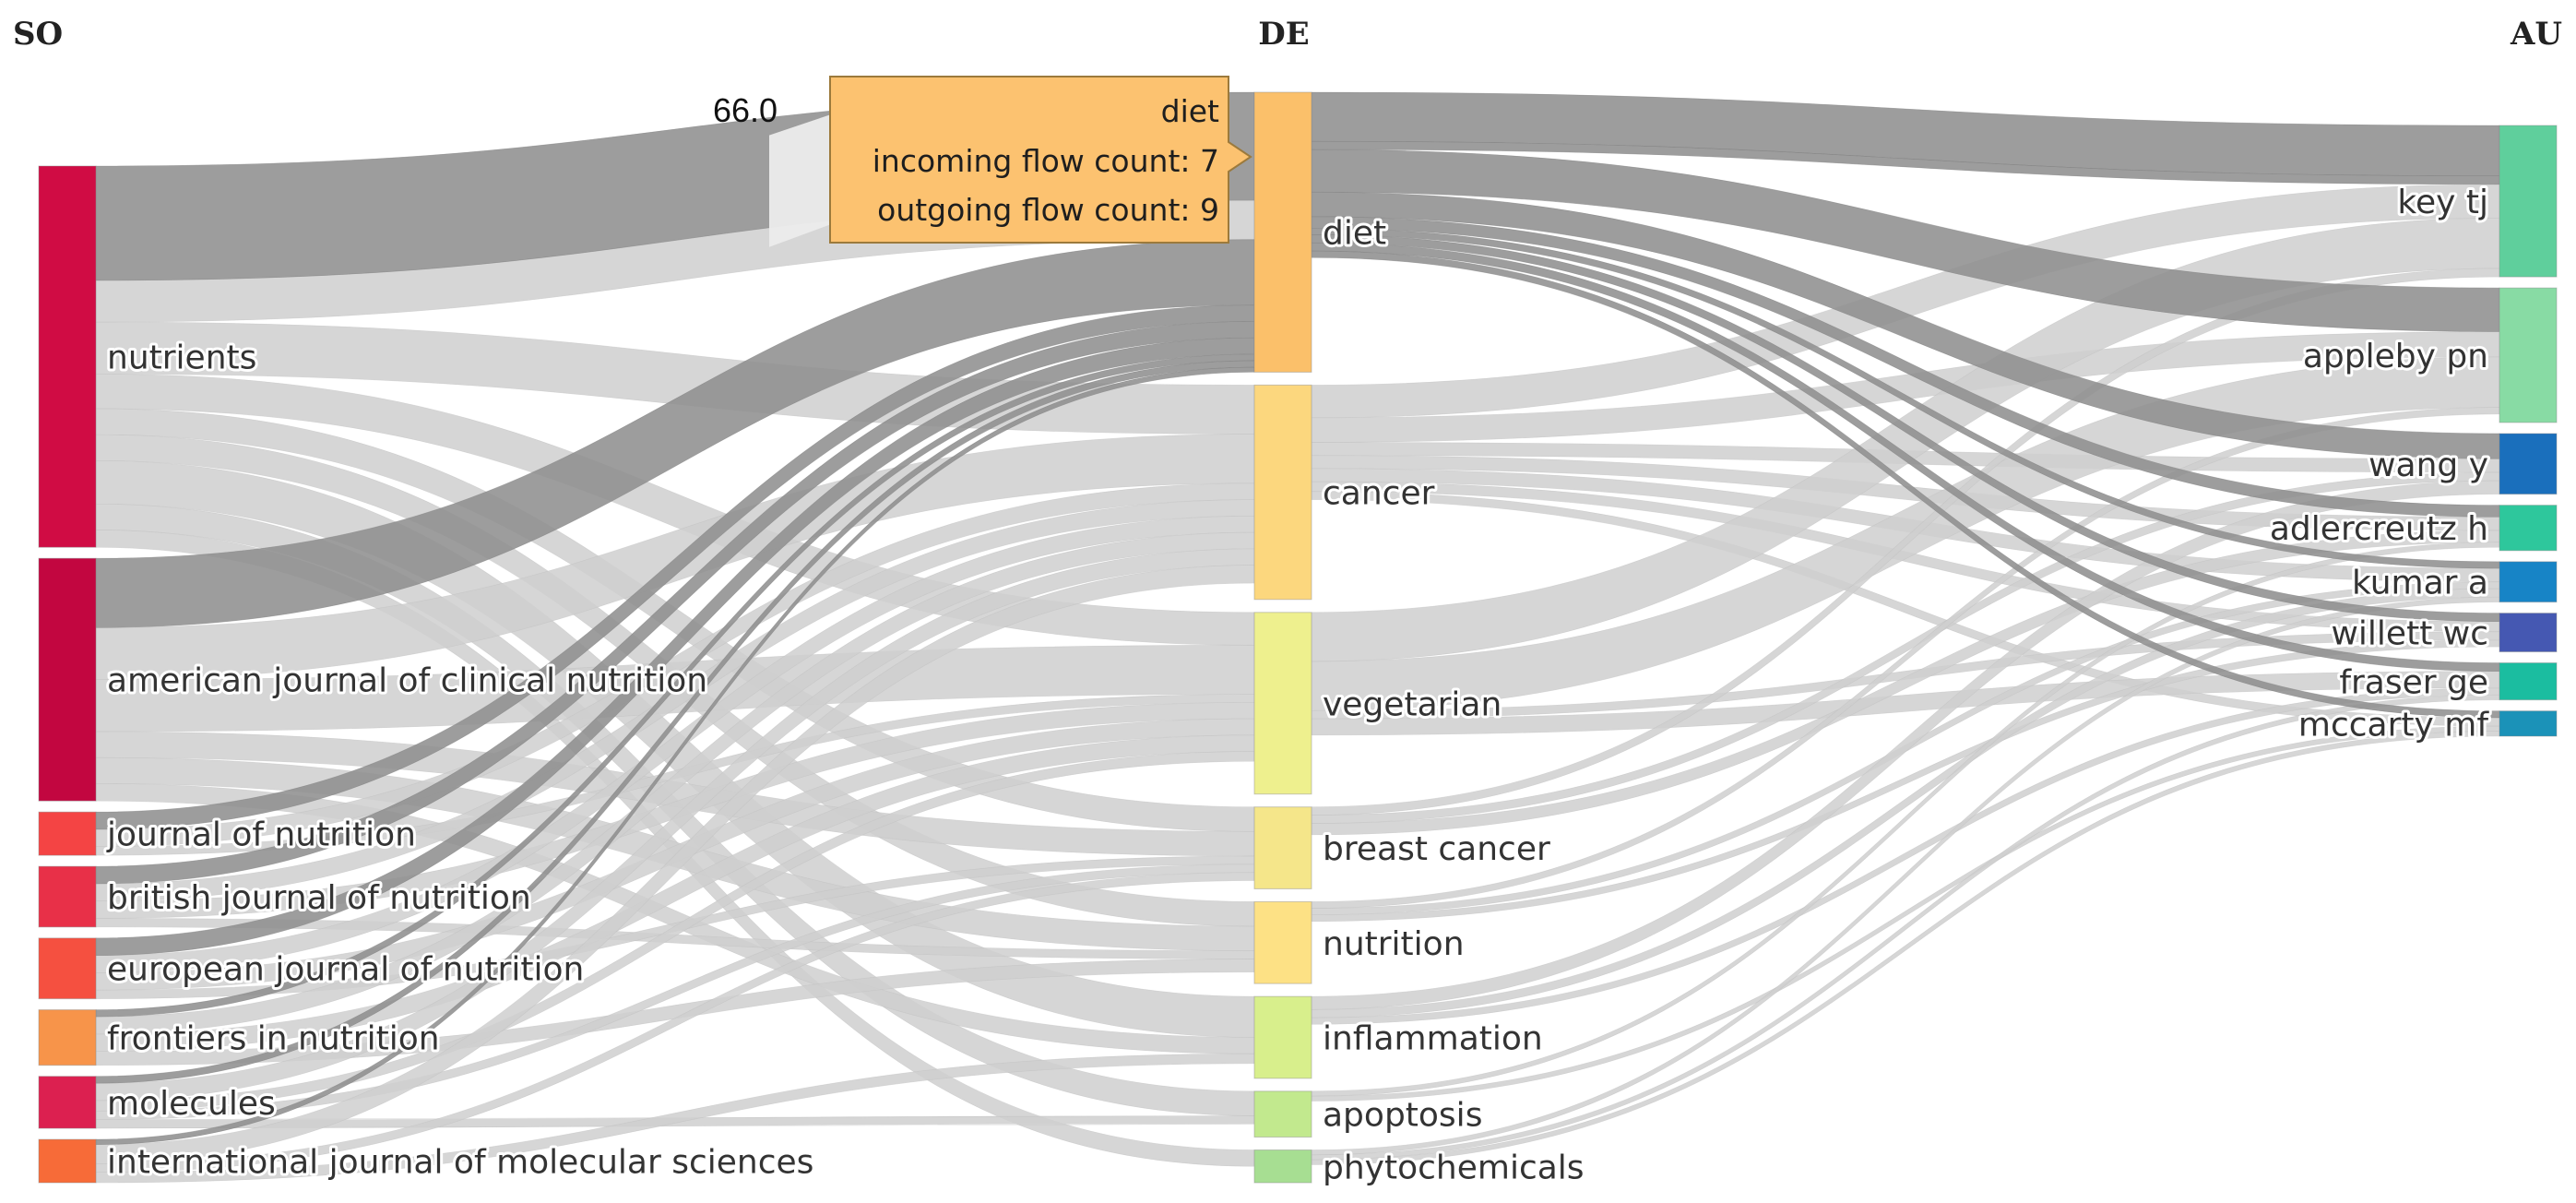 The image size is (2576, 1203). What do you see at coordinates (1282, 1114) in the screenshot?
I see `node-apoptosis` at bounding box center [1282, 1114].